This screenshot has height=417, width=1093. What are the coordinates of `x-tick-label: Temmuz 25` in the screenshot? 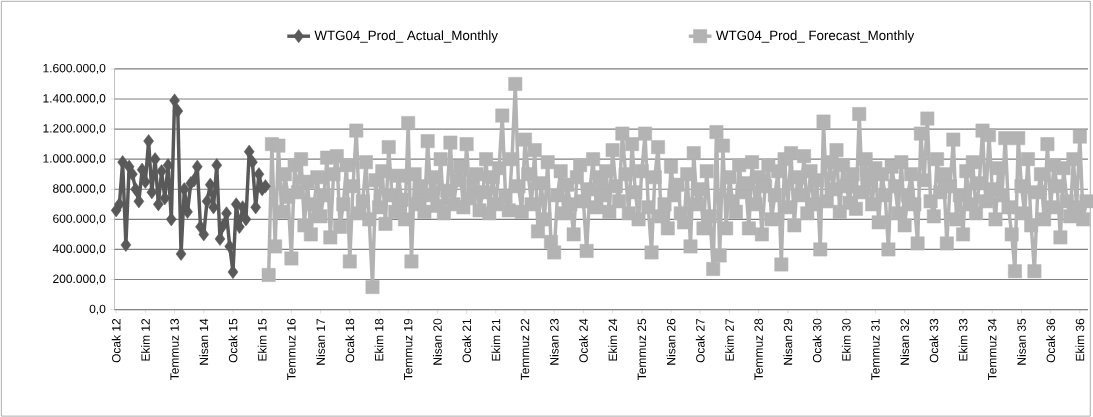 It's located at (642, 349).